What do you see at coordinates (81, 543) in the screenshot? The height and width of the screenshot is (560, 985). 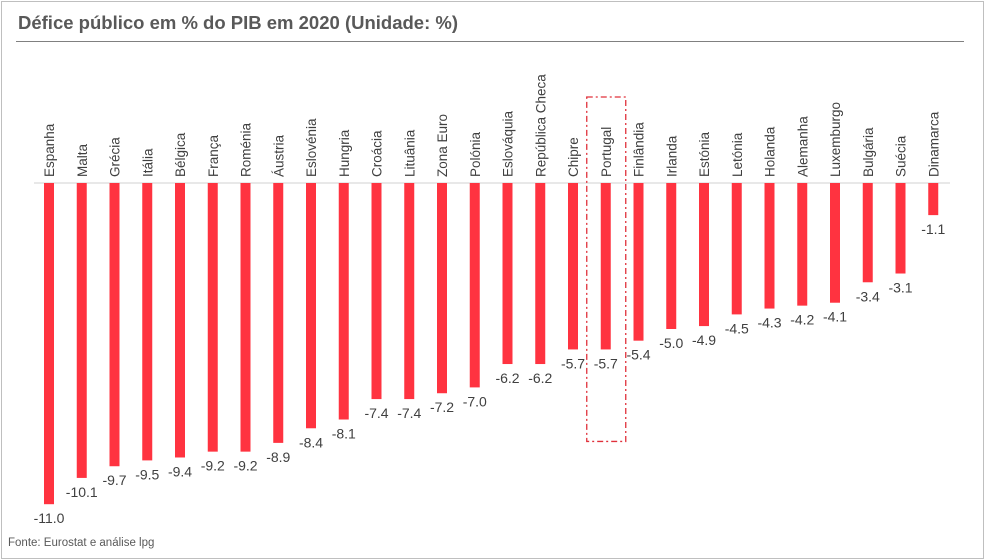 I see `source-note: Fonte: Eurostat e análise lpg` at bounding box center [81, 543].